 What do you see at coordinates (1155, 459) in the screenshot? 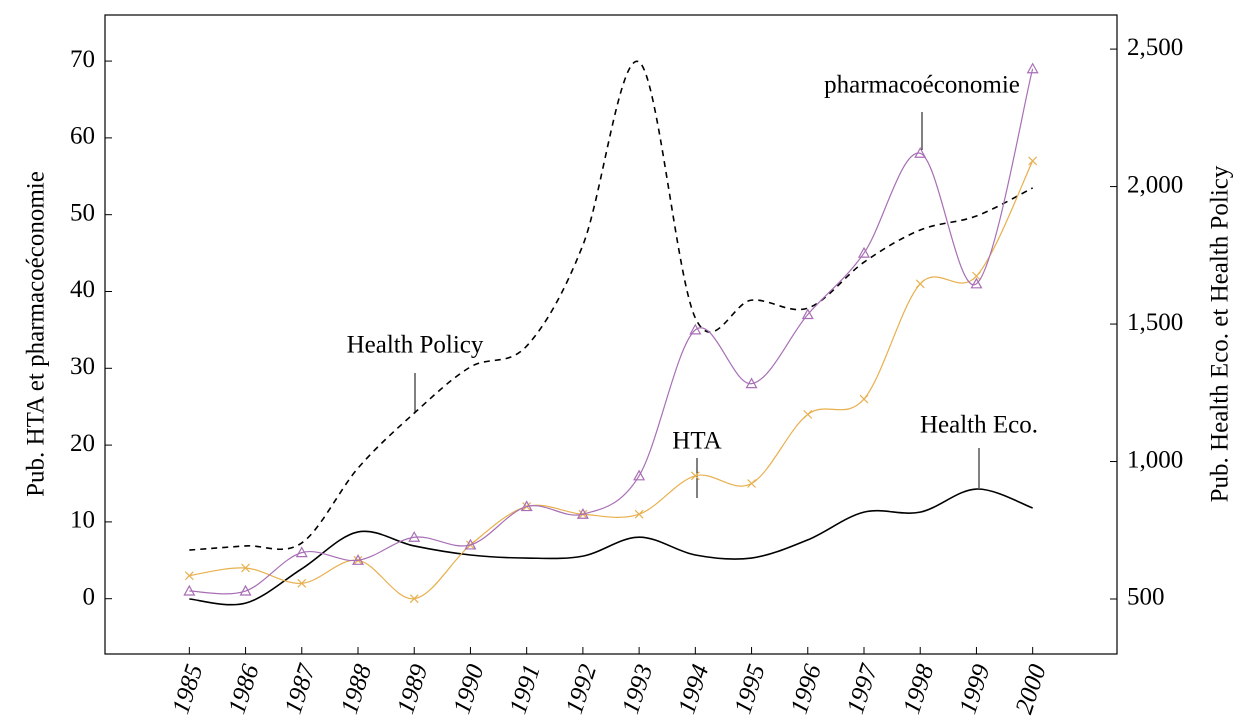
I see `y2-tick-label: 1,000` at bounding box center [1155, 459].